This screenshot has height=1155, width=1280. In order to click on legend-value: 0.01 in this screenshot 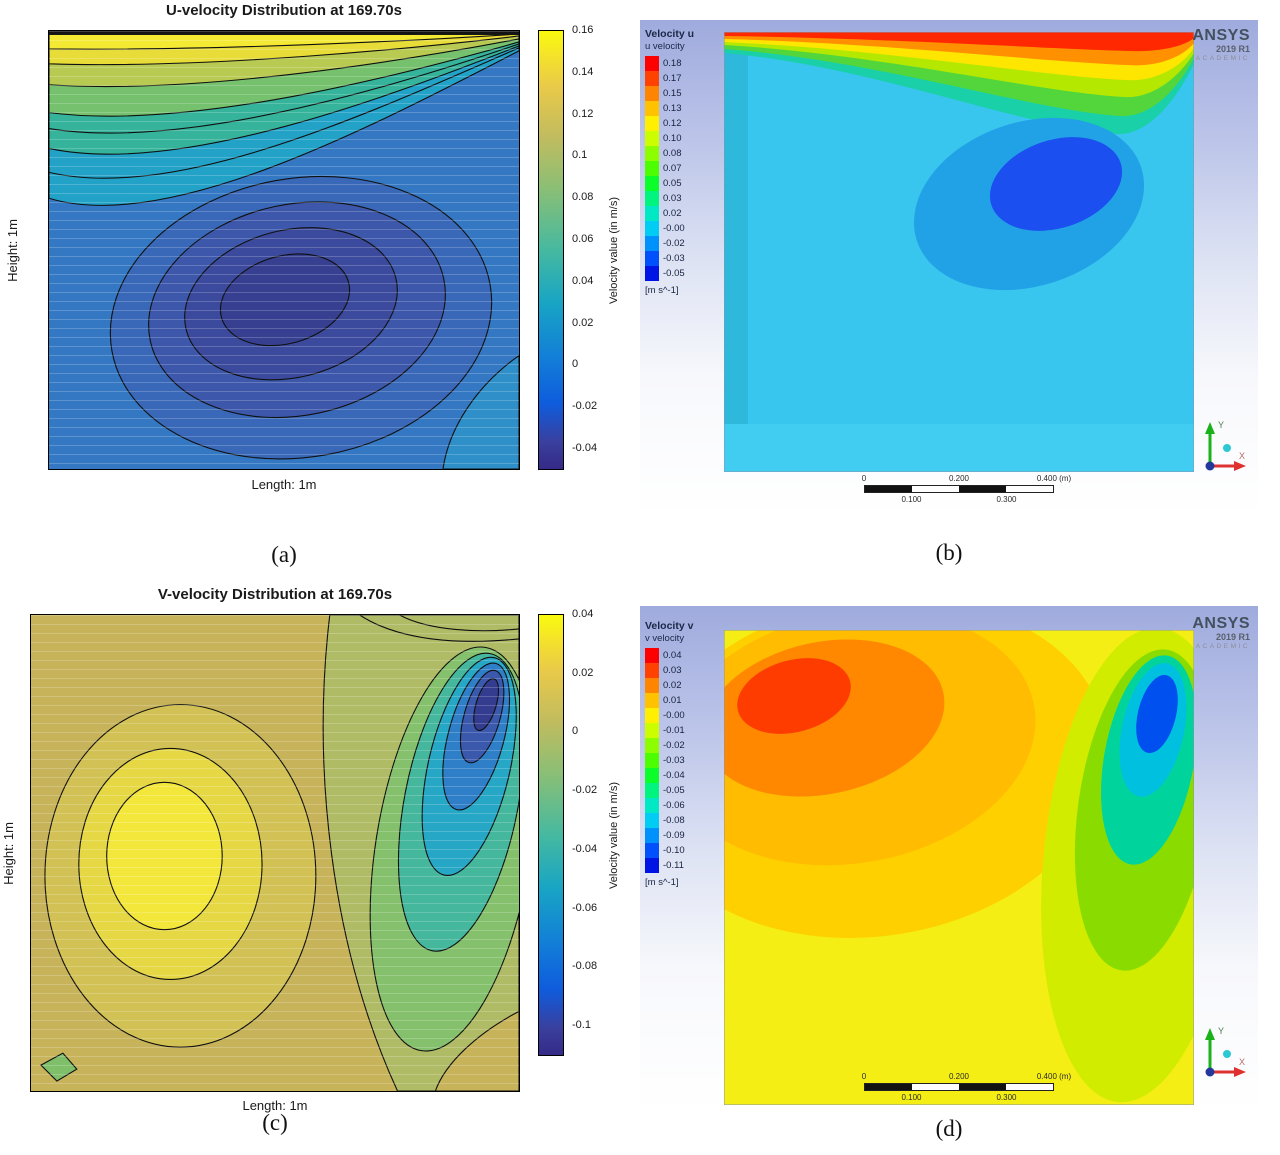, I will do `click(672, 700)`.